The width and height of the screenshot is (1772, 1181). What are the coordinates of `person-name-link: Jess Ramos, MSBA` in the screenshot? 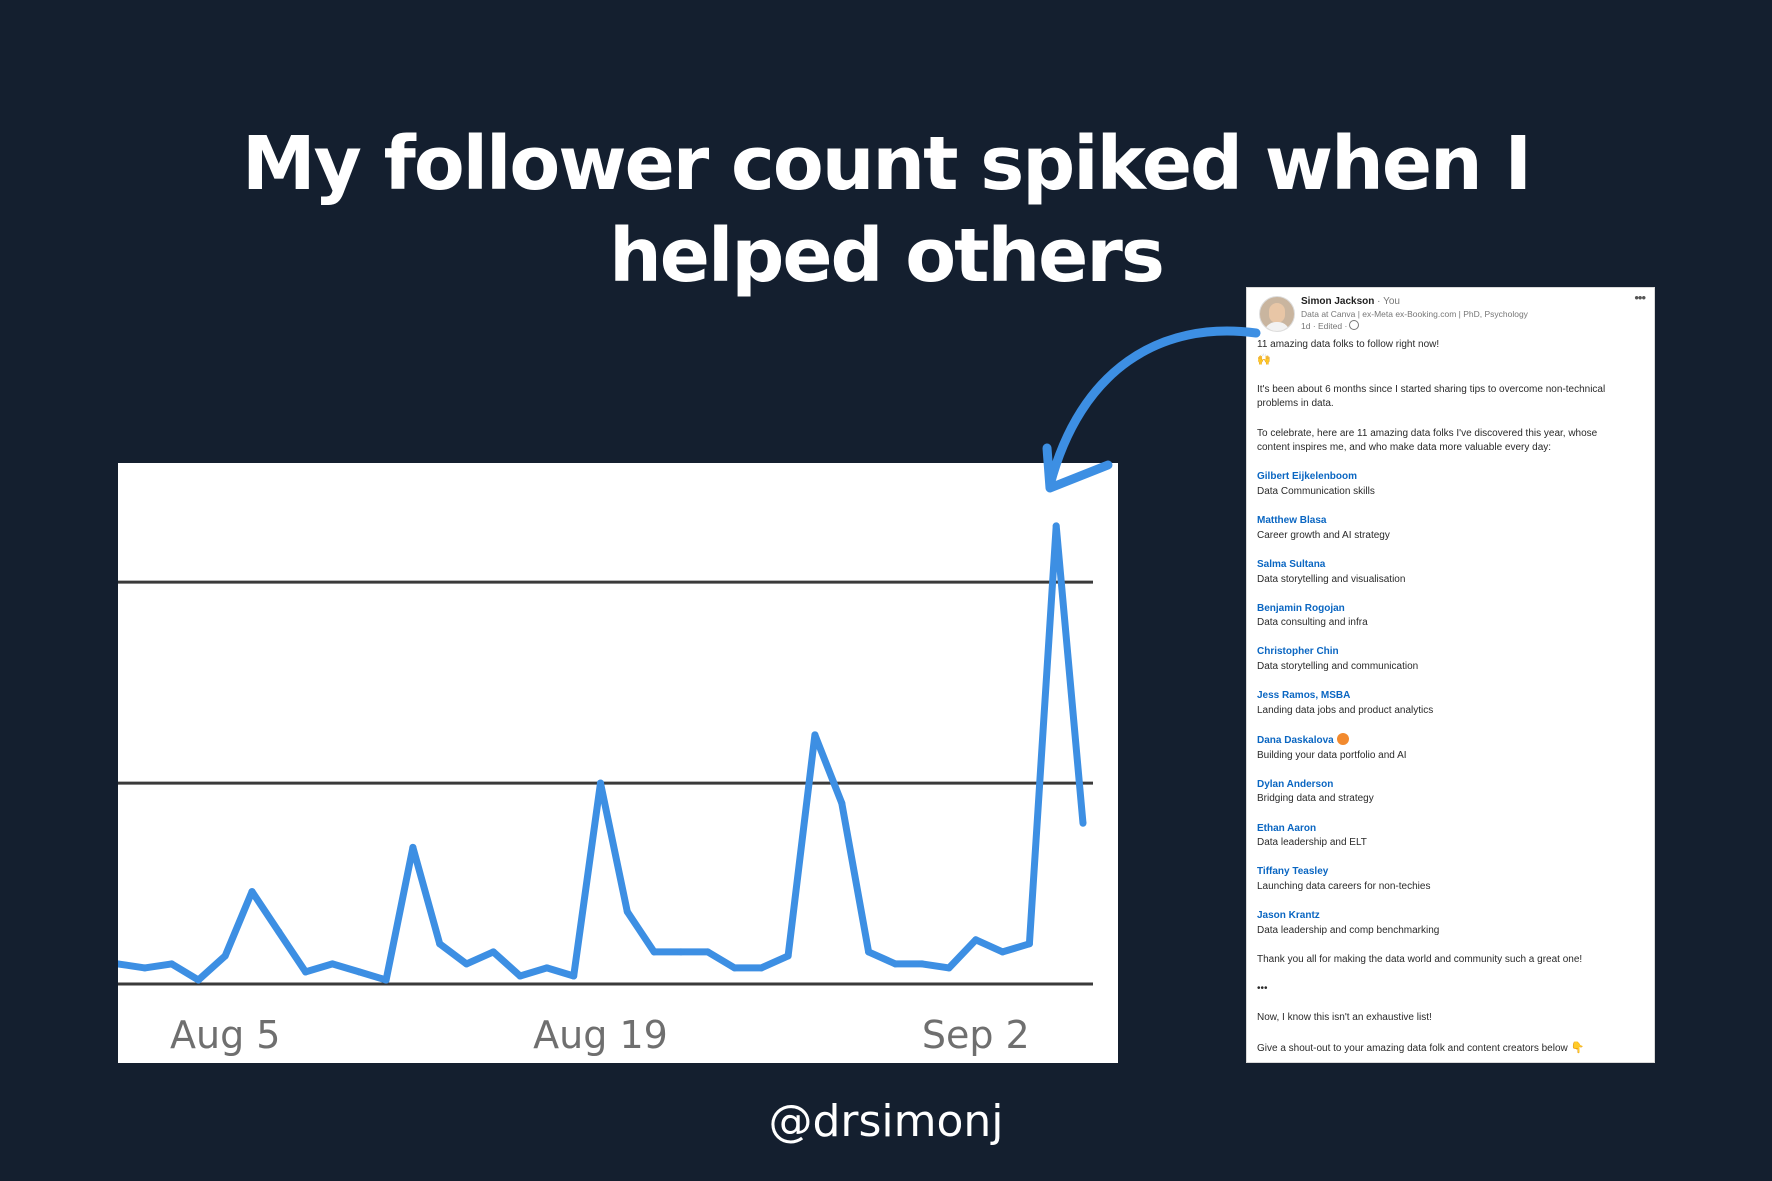 It's located at (1304, 696).